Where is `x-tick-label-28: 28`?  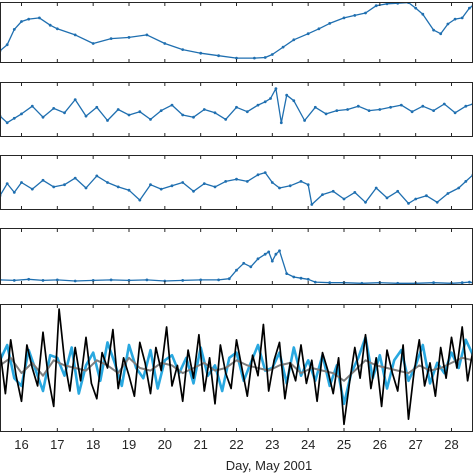 x-tick-label-28: 28 is located at coordinates (451, 444).